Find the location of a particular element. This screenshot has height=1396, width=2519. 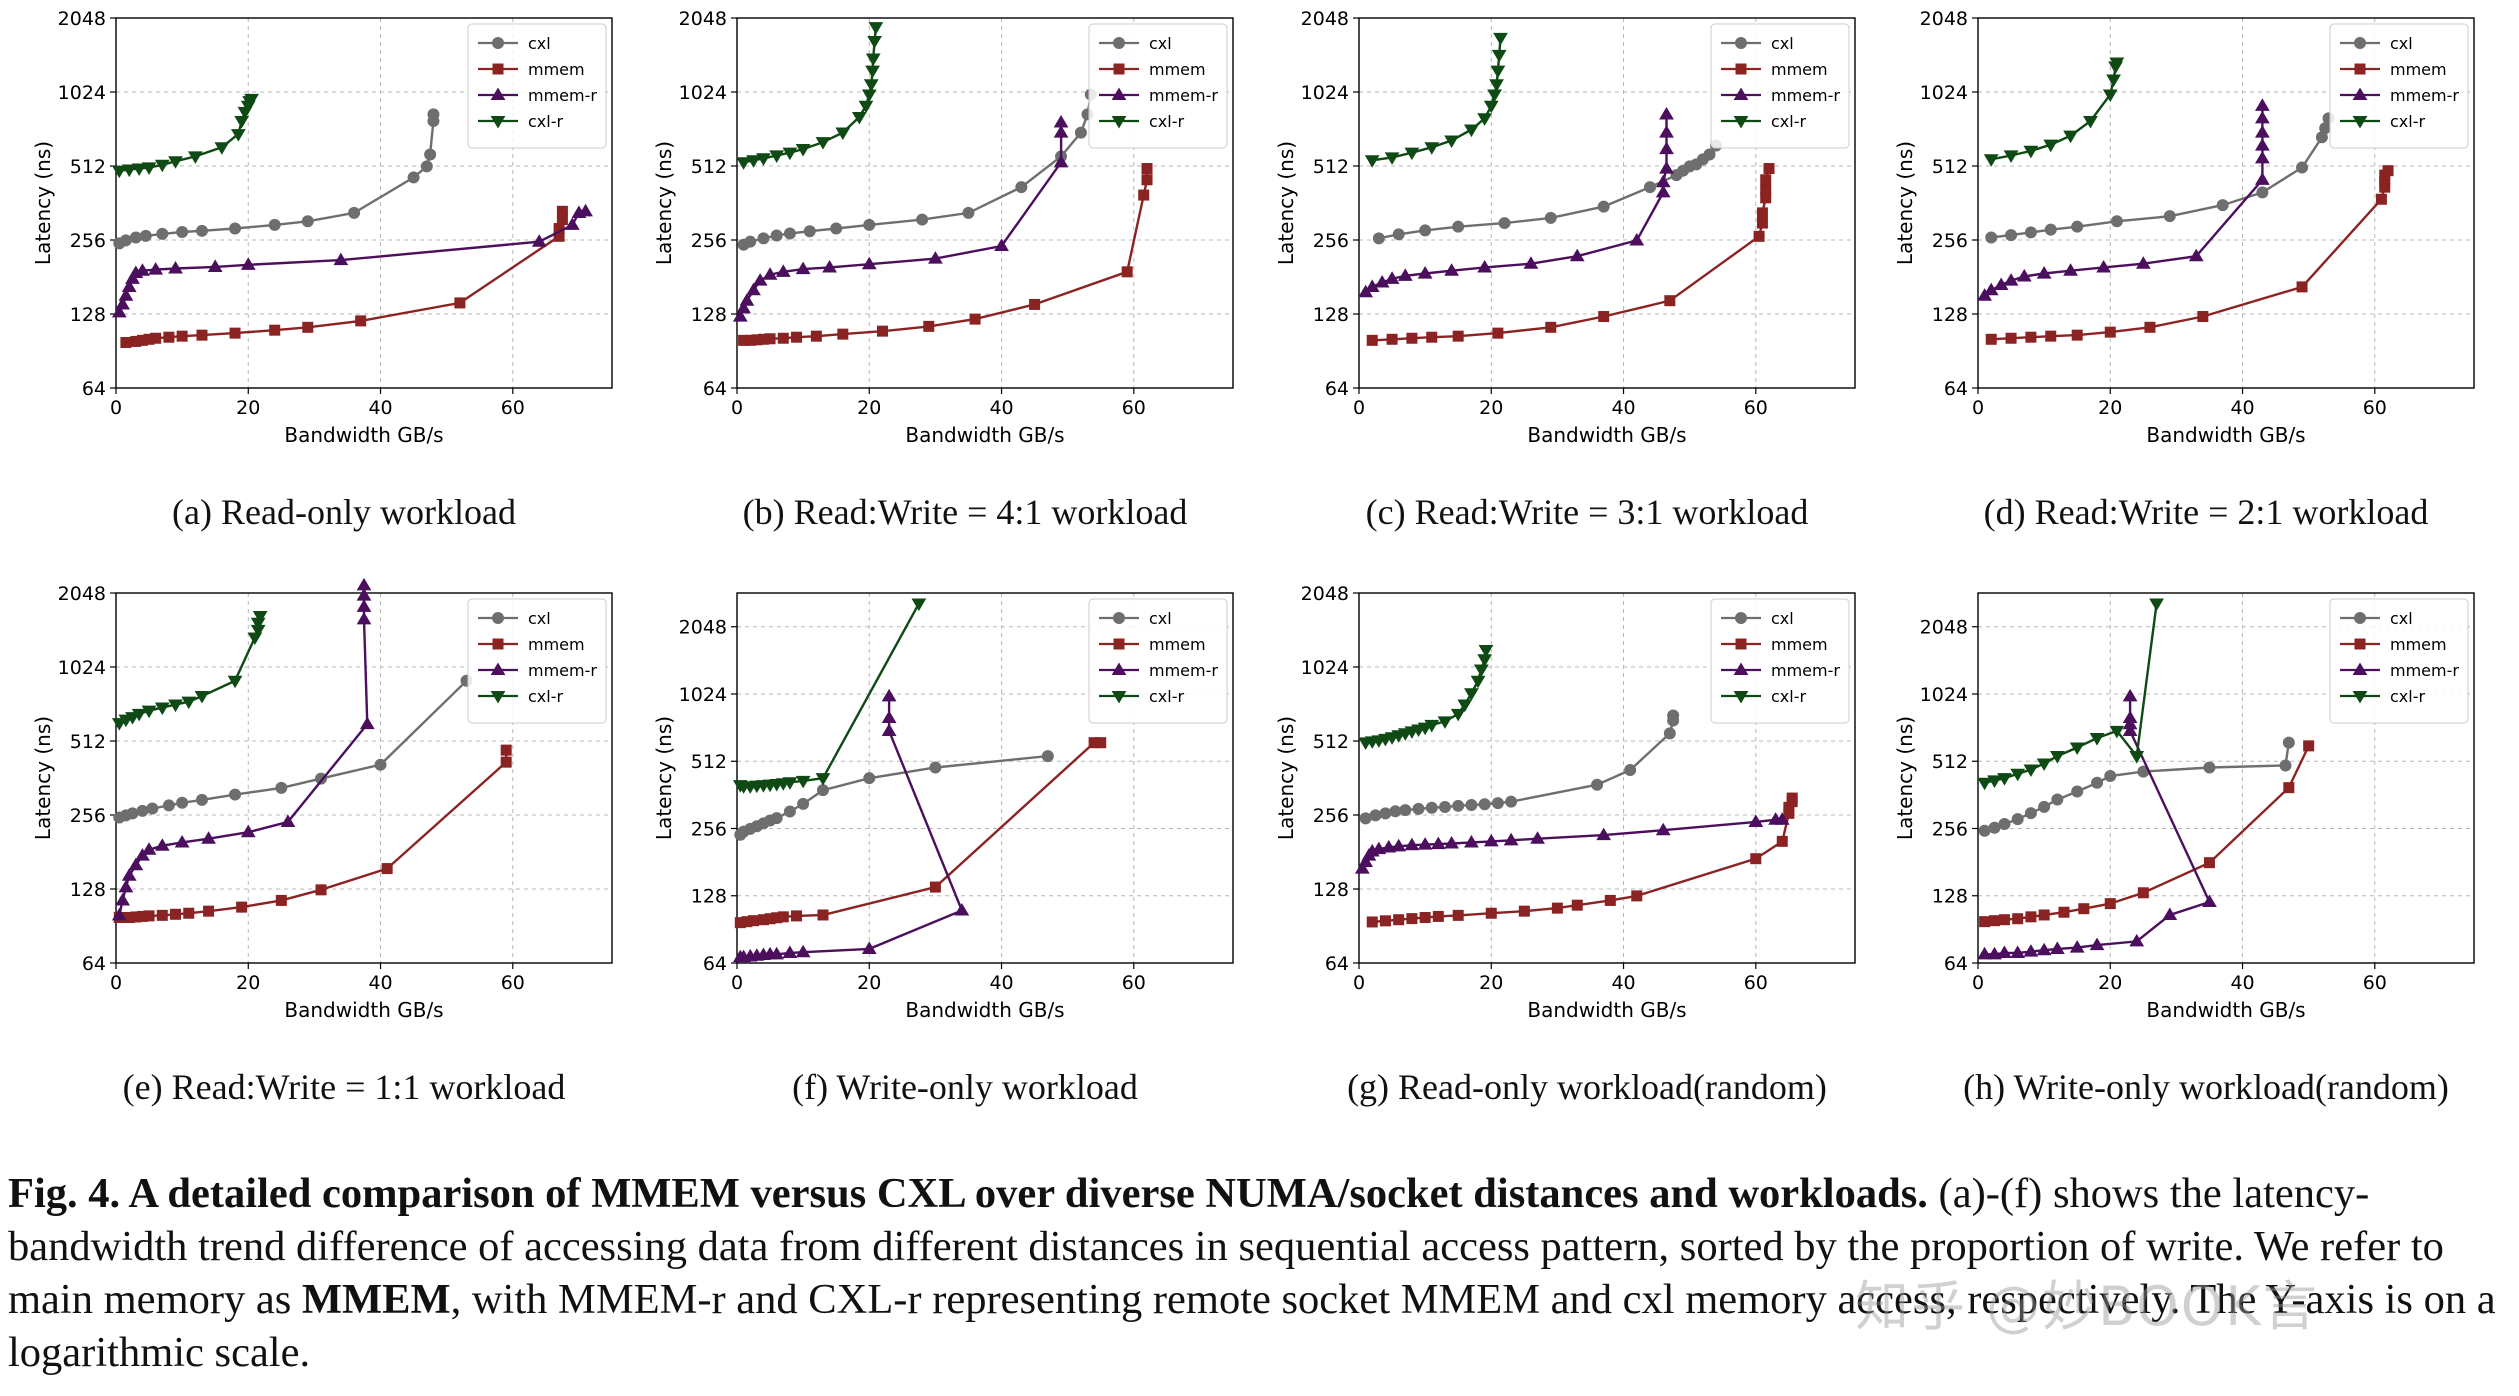

series-line-cxl-r is located at coordinates (1437, 99).